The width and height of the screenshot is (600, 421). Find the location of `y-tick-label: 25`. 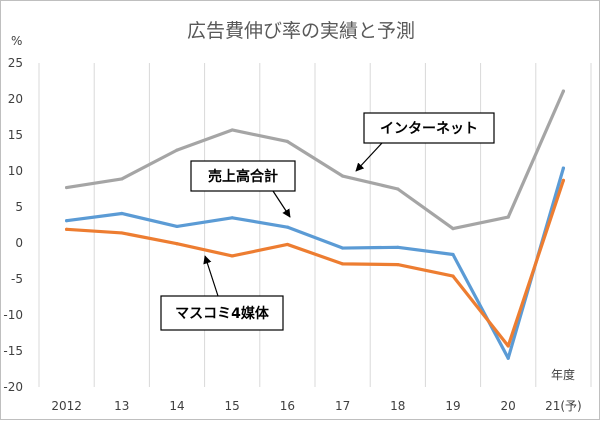

y-tick-label: 25 is located at coordinates (15, 63).